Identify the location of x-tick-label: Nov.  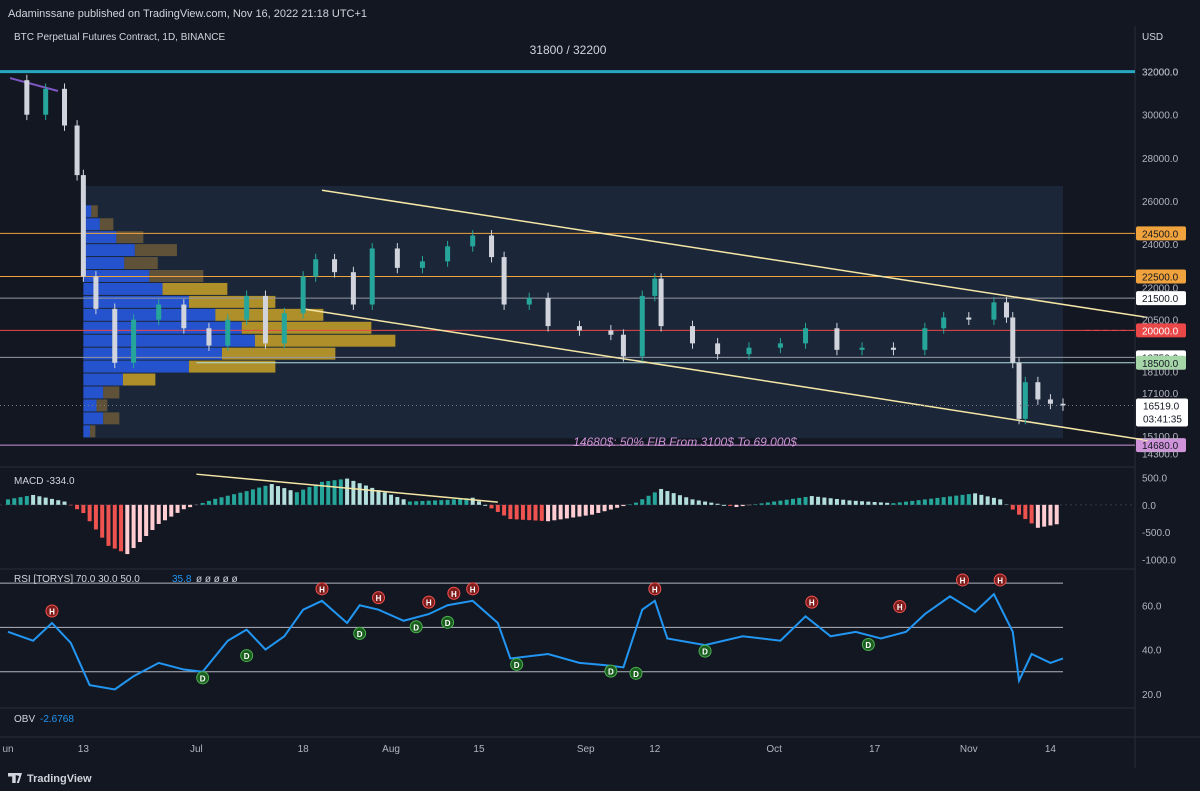
(969, 749).